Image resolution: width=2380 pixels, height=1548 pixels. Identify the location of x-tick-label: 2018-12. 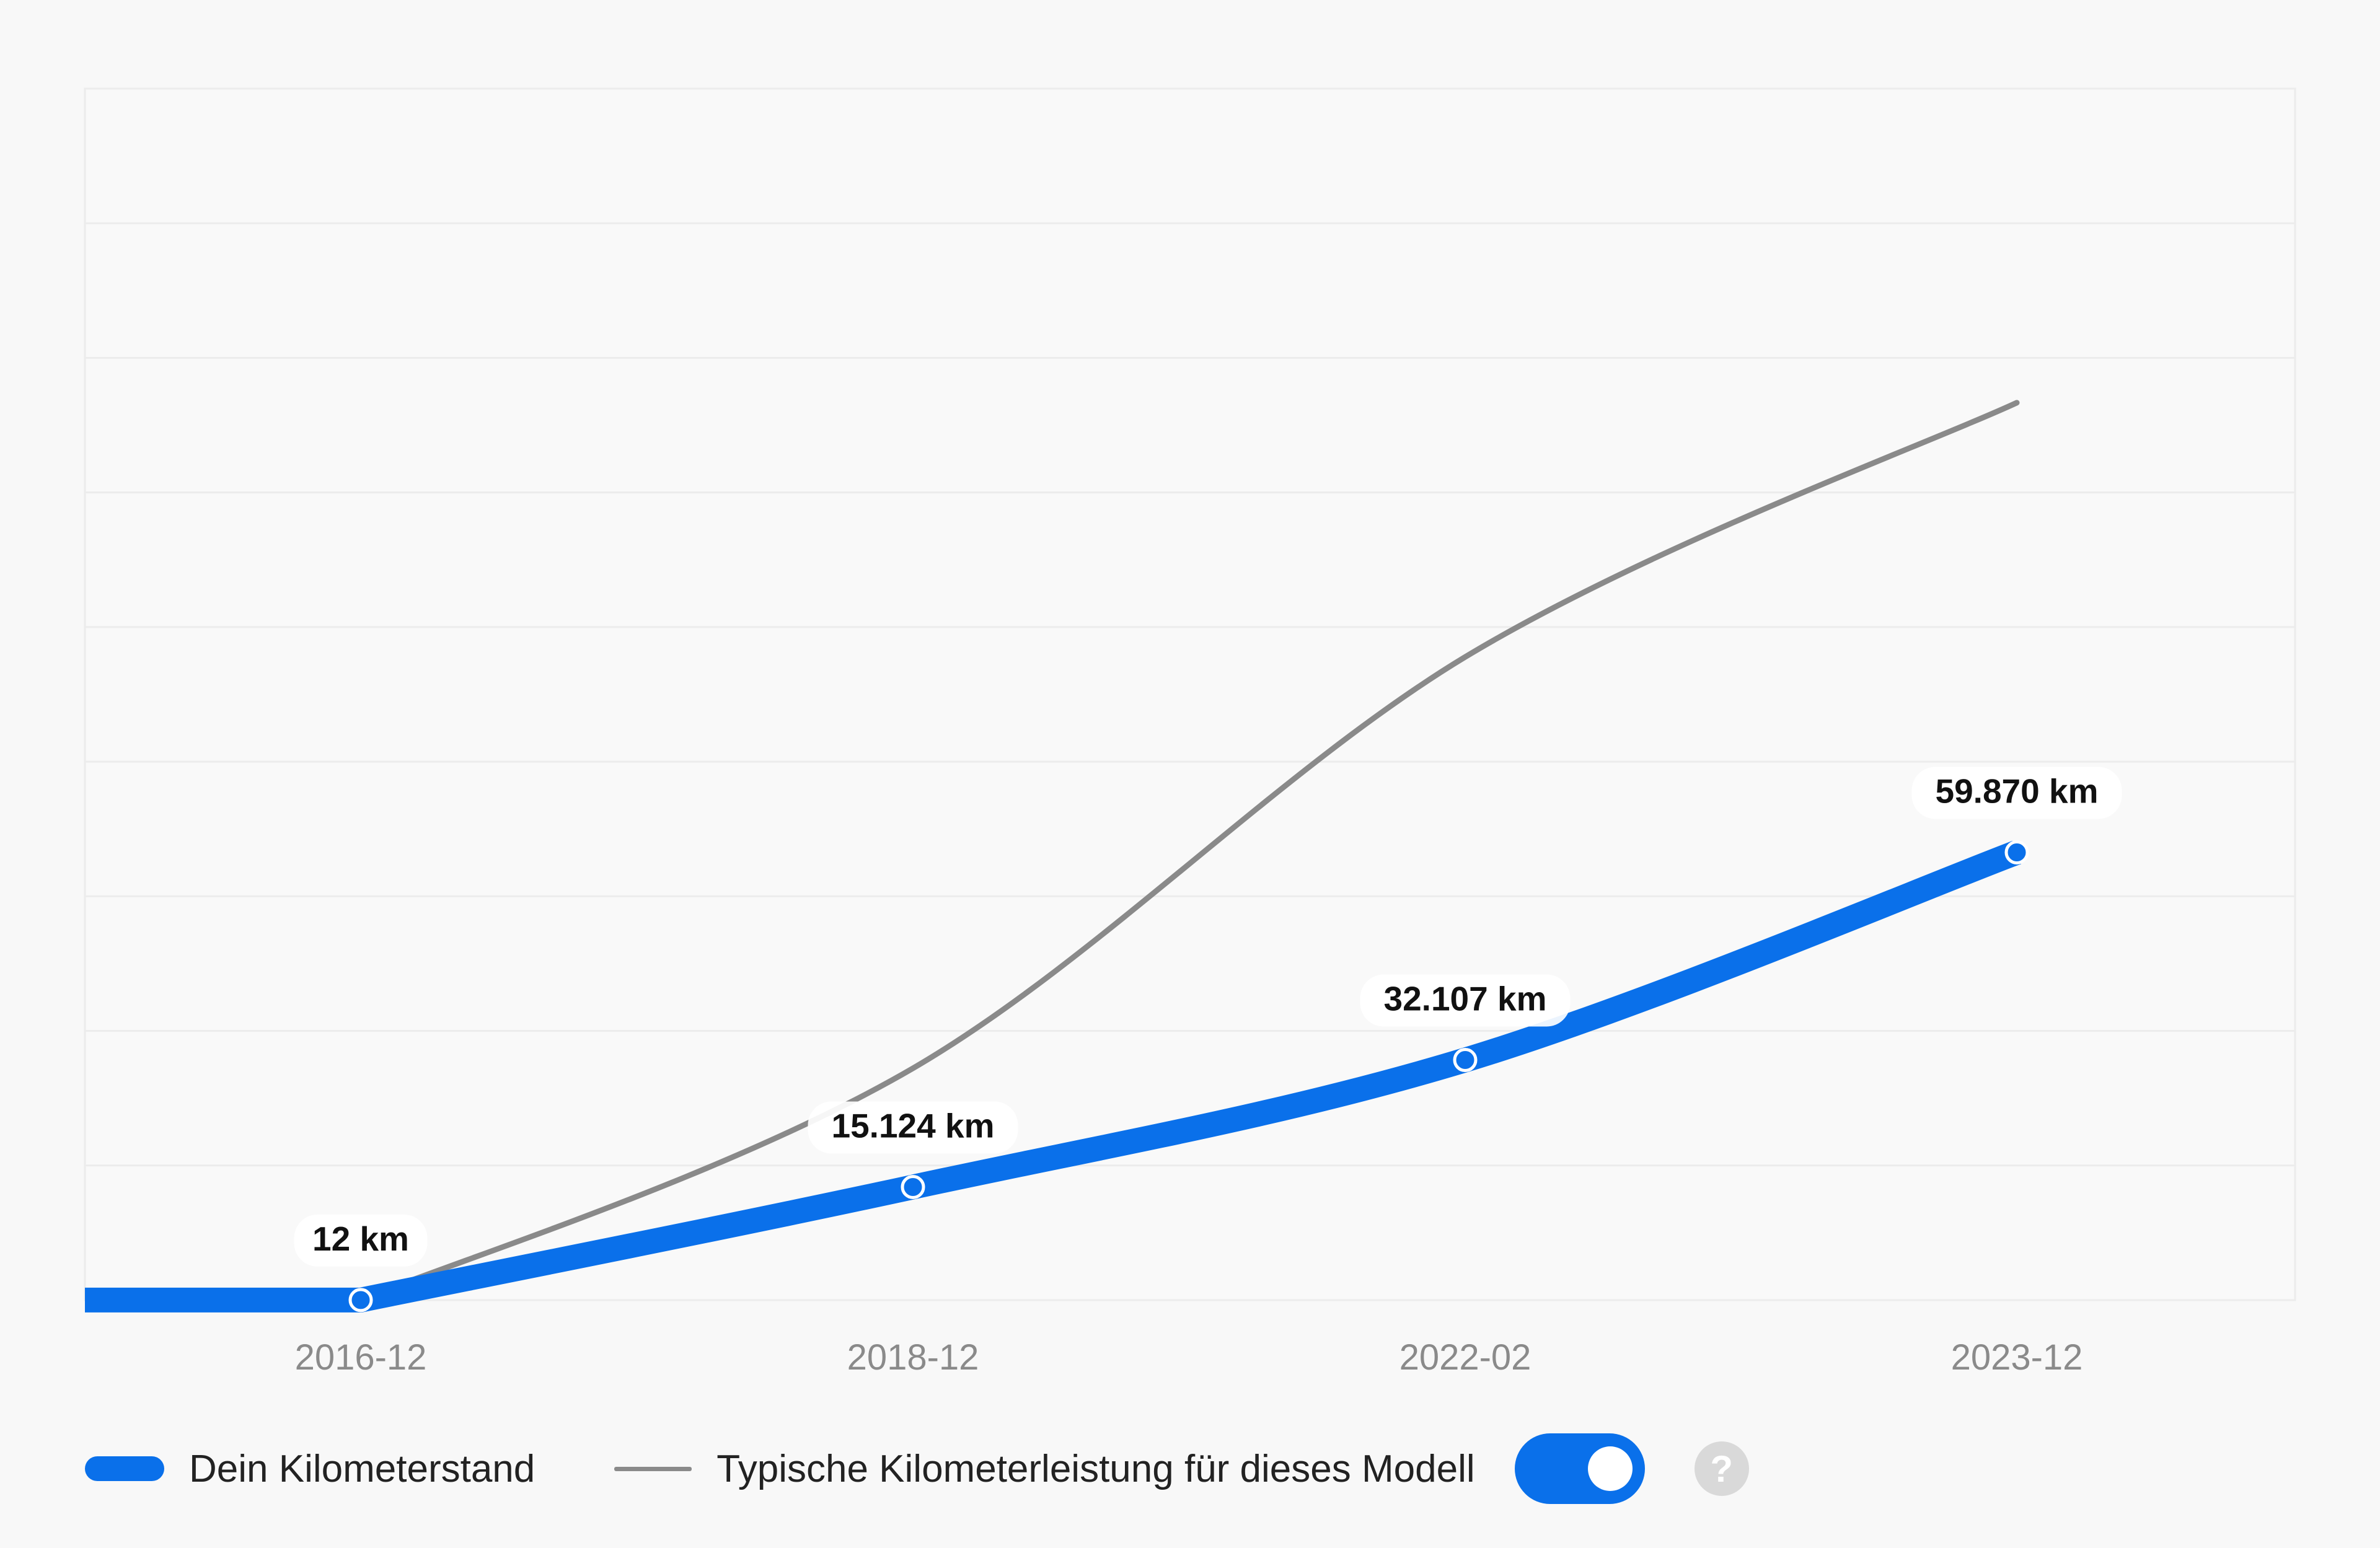
(913, 1357).